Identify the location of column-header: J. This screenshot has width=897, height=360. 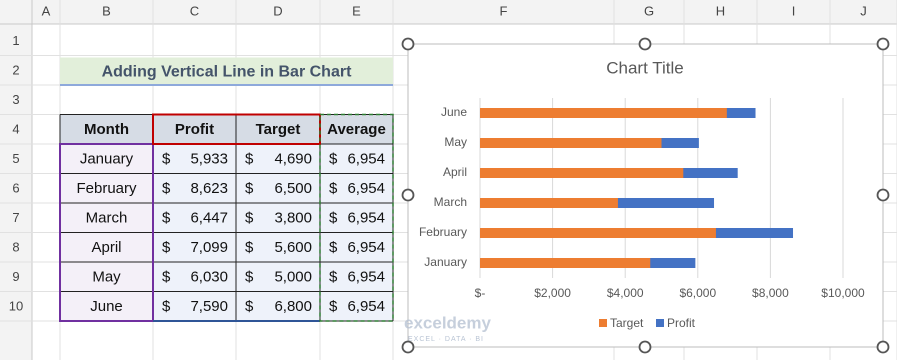
(863, 10).